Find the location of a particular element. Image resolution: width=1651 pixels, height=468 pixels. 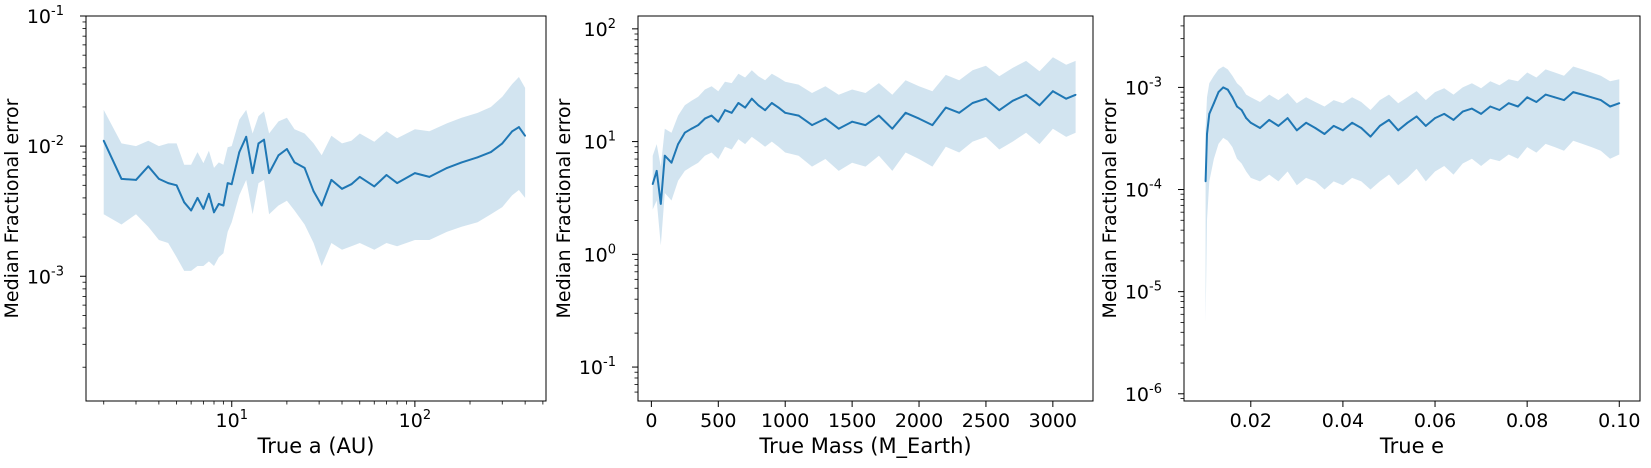

x-tick-label: 0.06 is located at coordinates (1435, 421).